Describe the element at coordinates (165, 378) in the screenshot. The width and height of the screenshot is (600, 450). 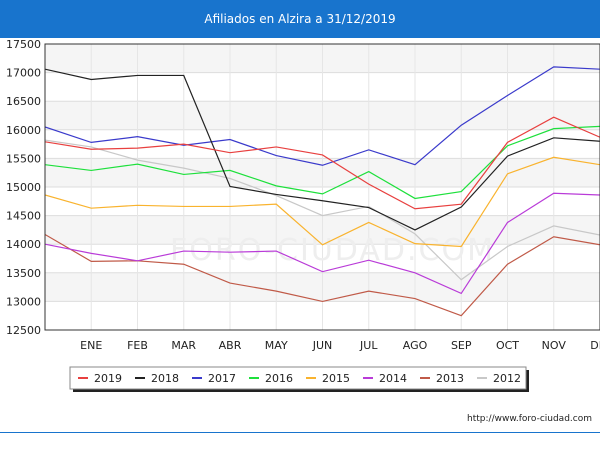
I see `legend-label: 2018` at that location.